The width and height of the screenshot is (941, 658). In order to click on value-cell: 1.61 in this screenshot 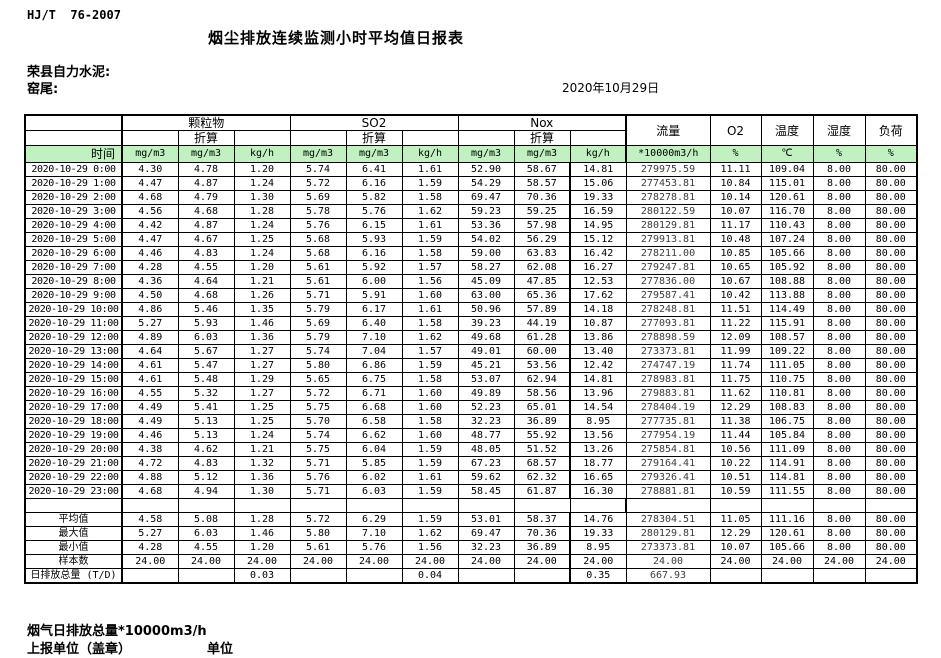, I will do `click(430, 477)`.